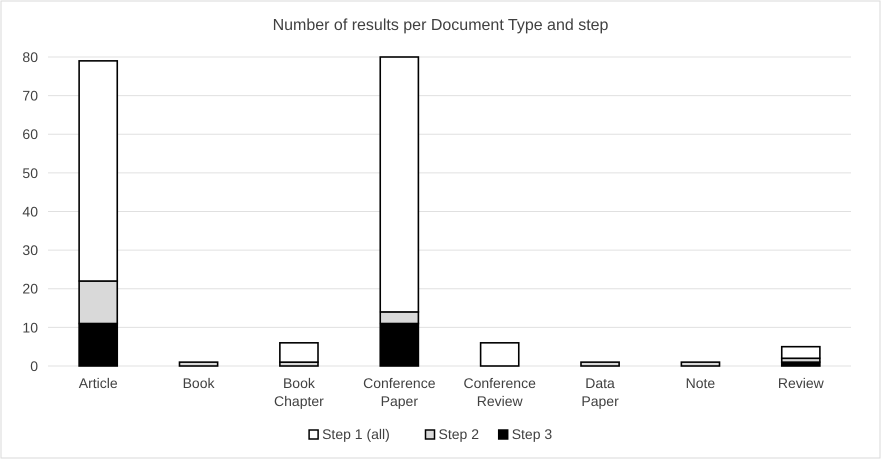 The width and height of the screenshot is (881, 459). Describe the element at coordinates (30, 250) in the screenshot. I see `y-tick-label: 30` at that location.